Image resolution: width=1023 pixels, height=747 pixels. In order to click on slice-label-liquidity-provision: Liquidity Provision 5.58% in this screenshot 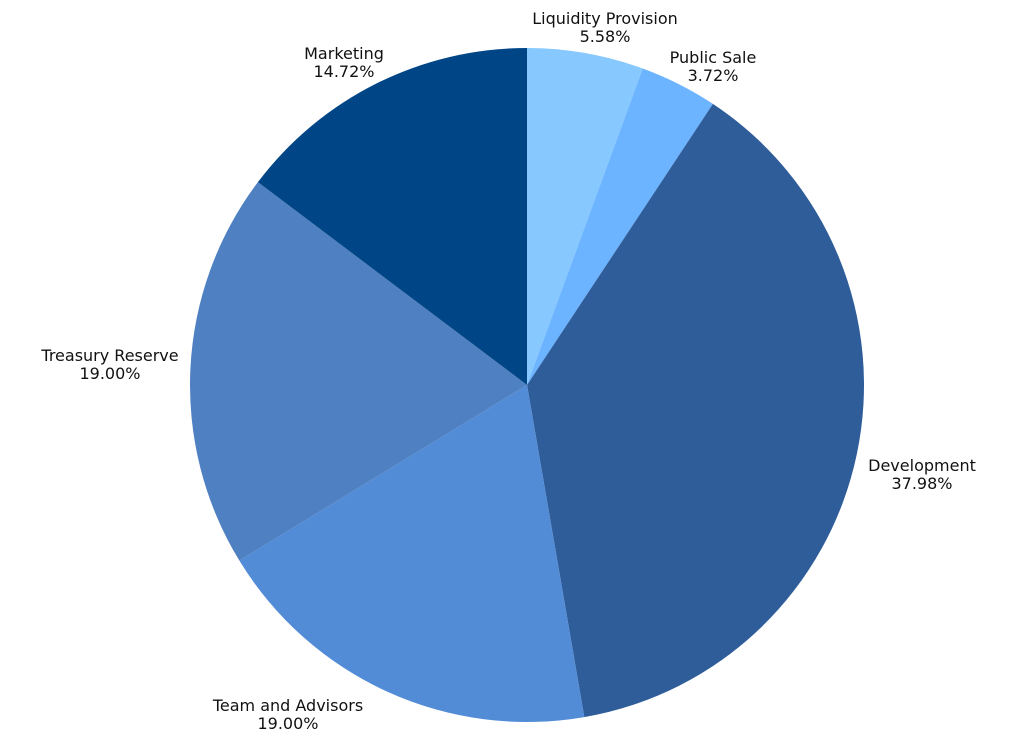, I will do `click(605, 28)`.